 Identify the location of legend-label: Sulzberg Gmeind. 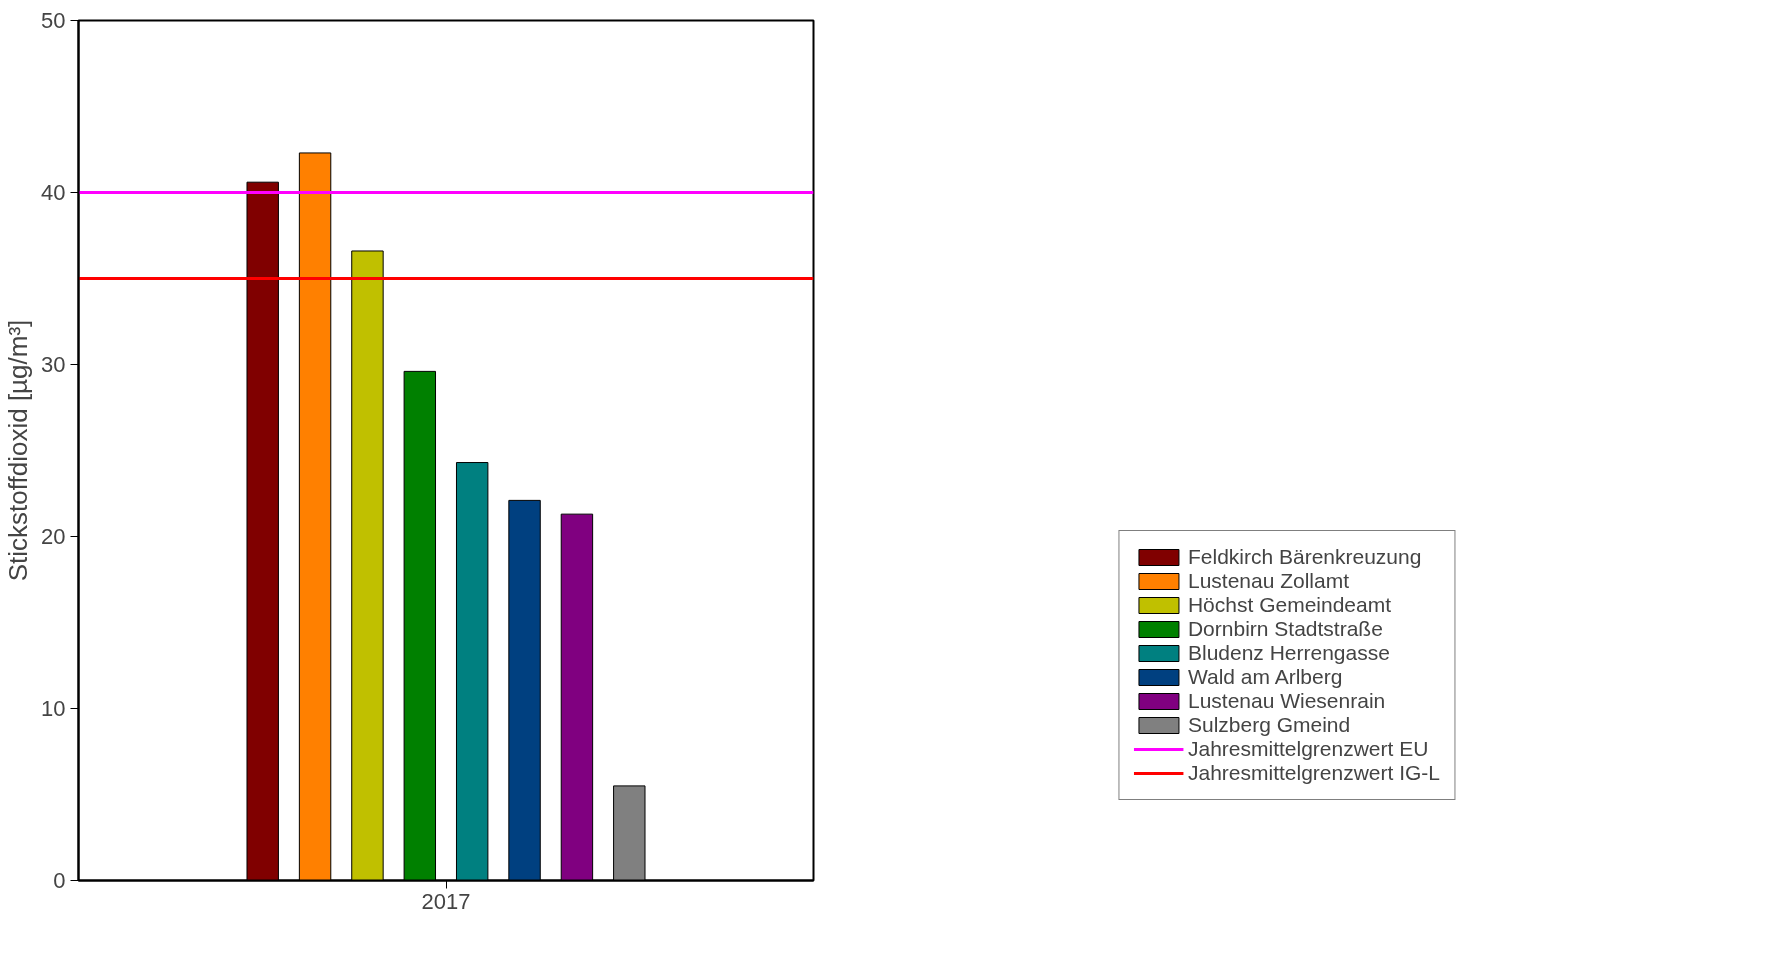
(1269, 725).